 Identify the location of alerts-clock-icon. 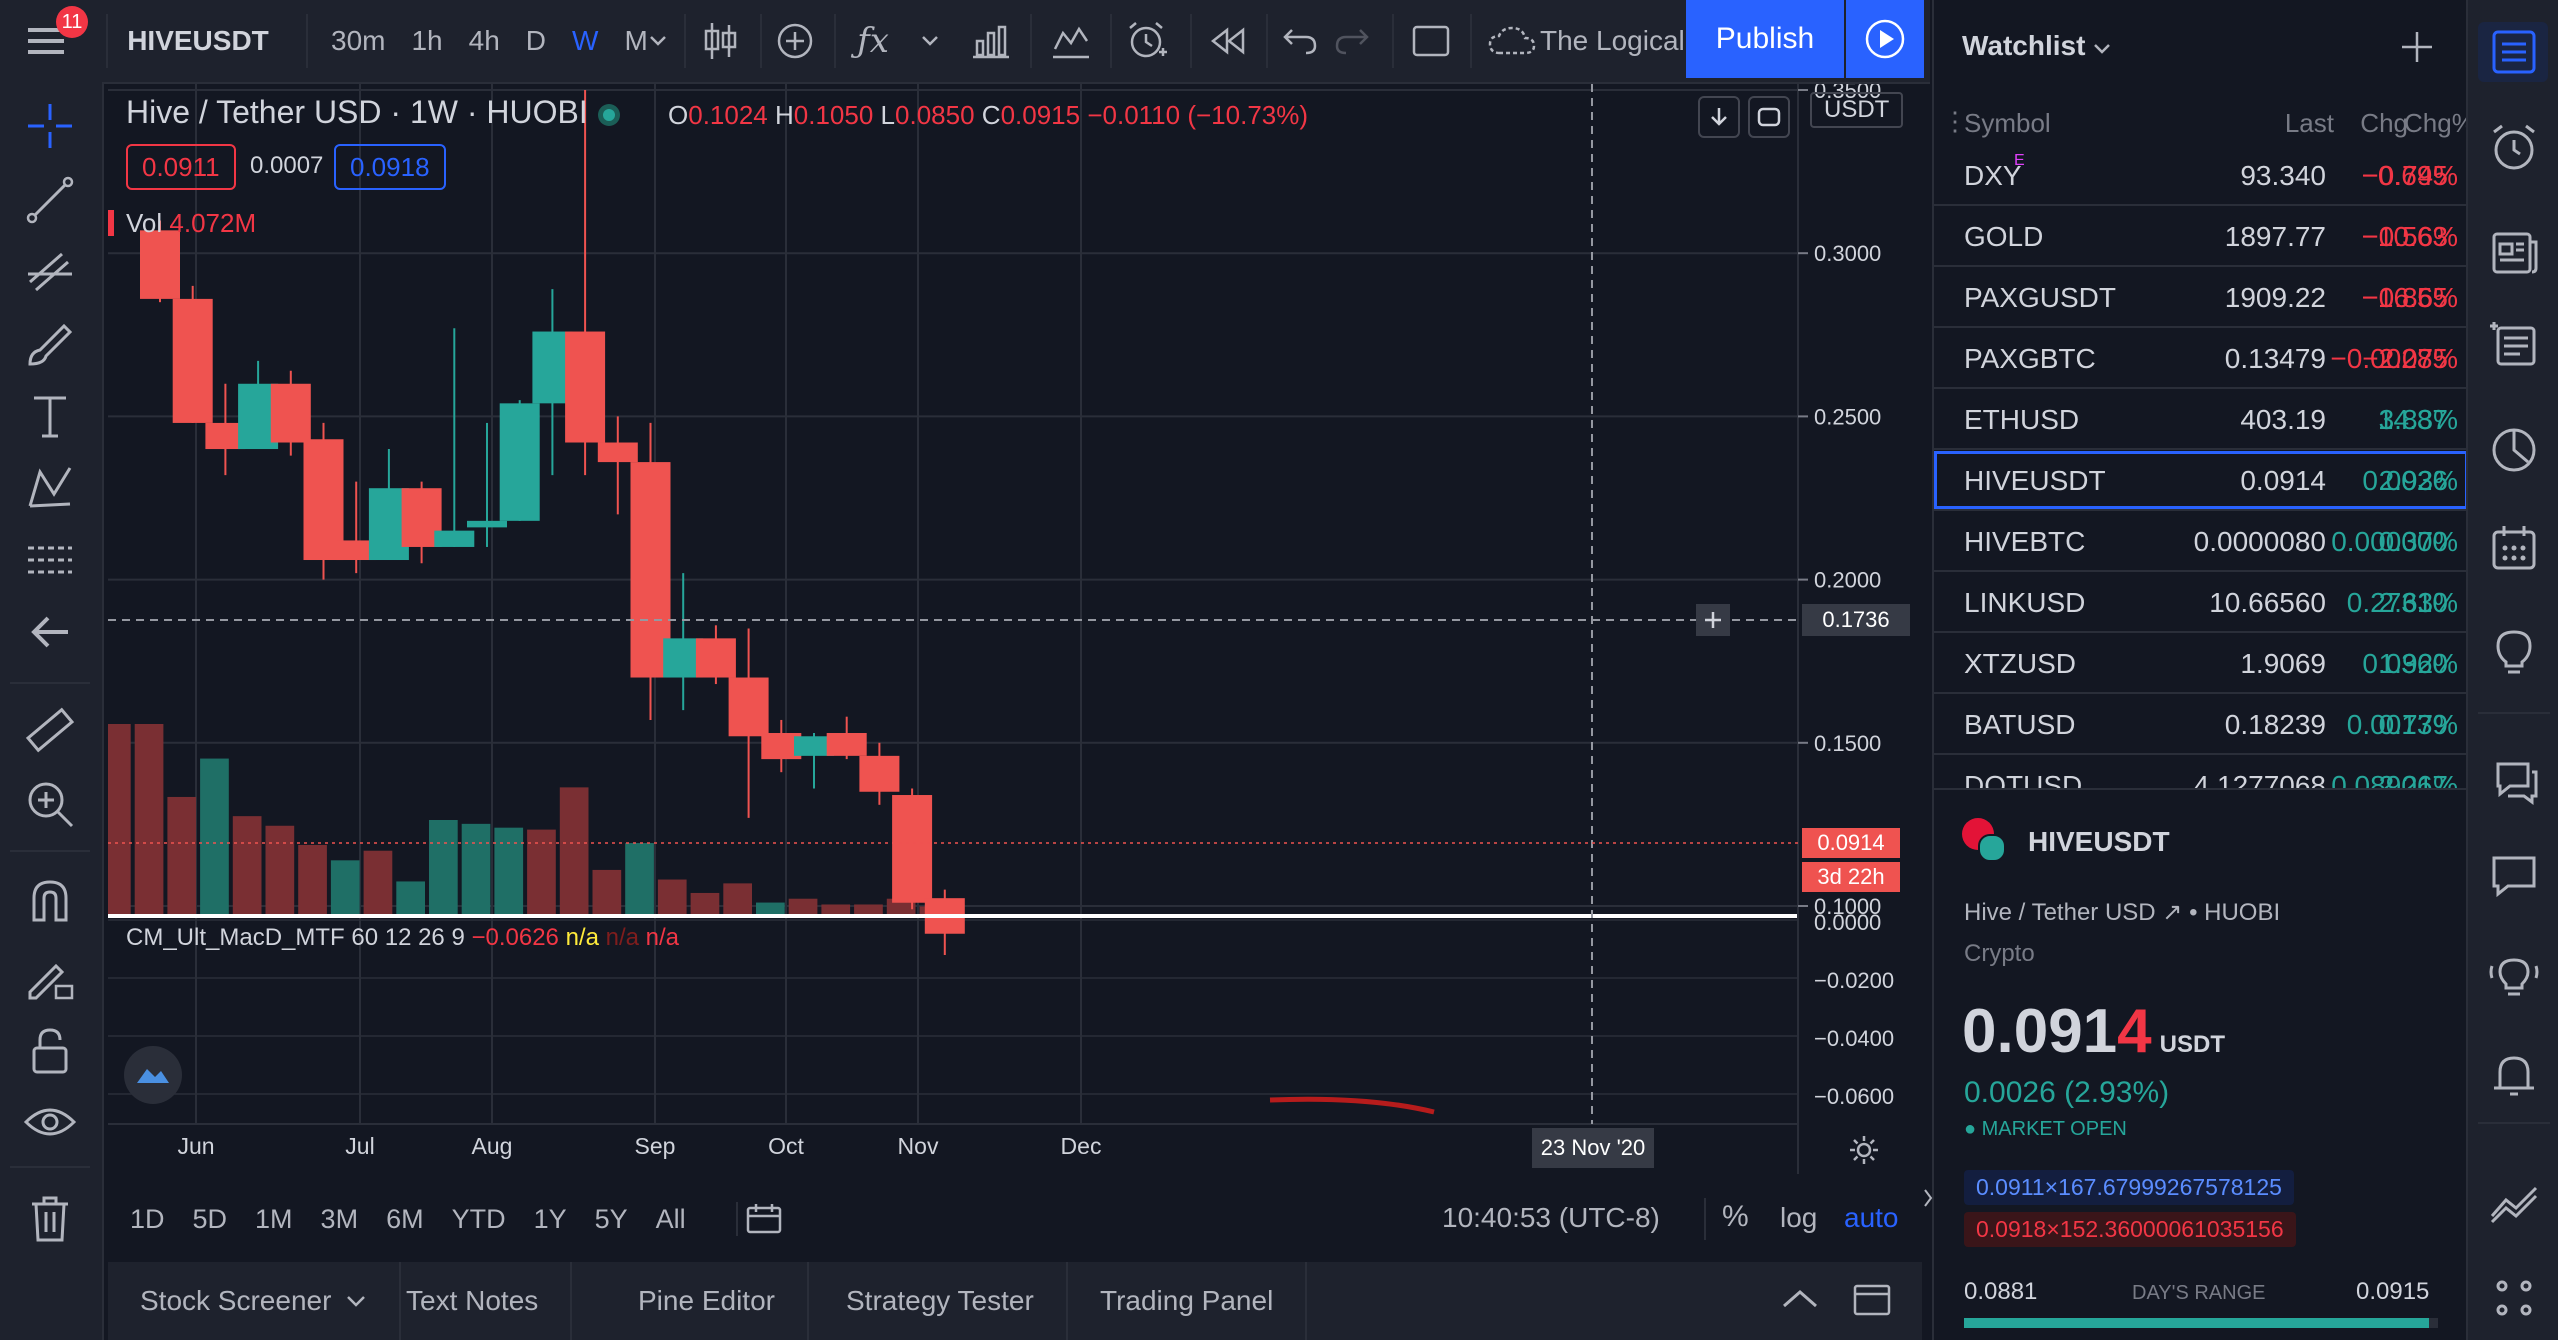
(2514, 148).